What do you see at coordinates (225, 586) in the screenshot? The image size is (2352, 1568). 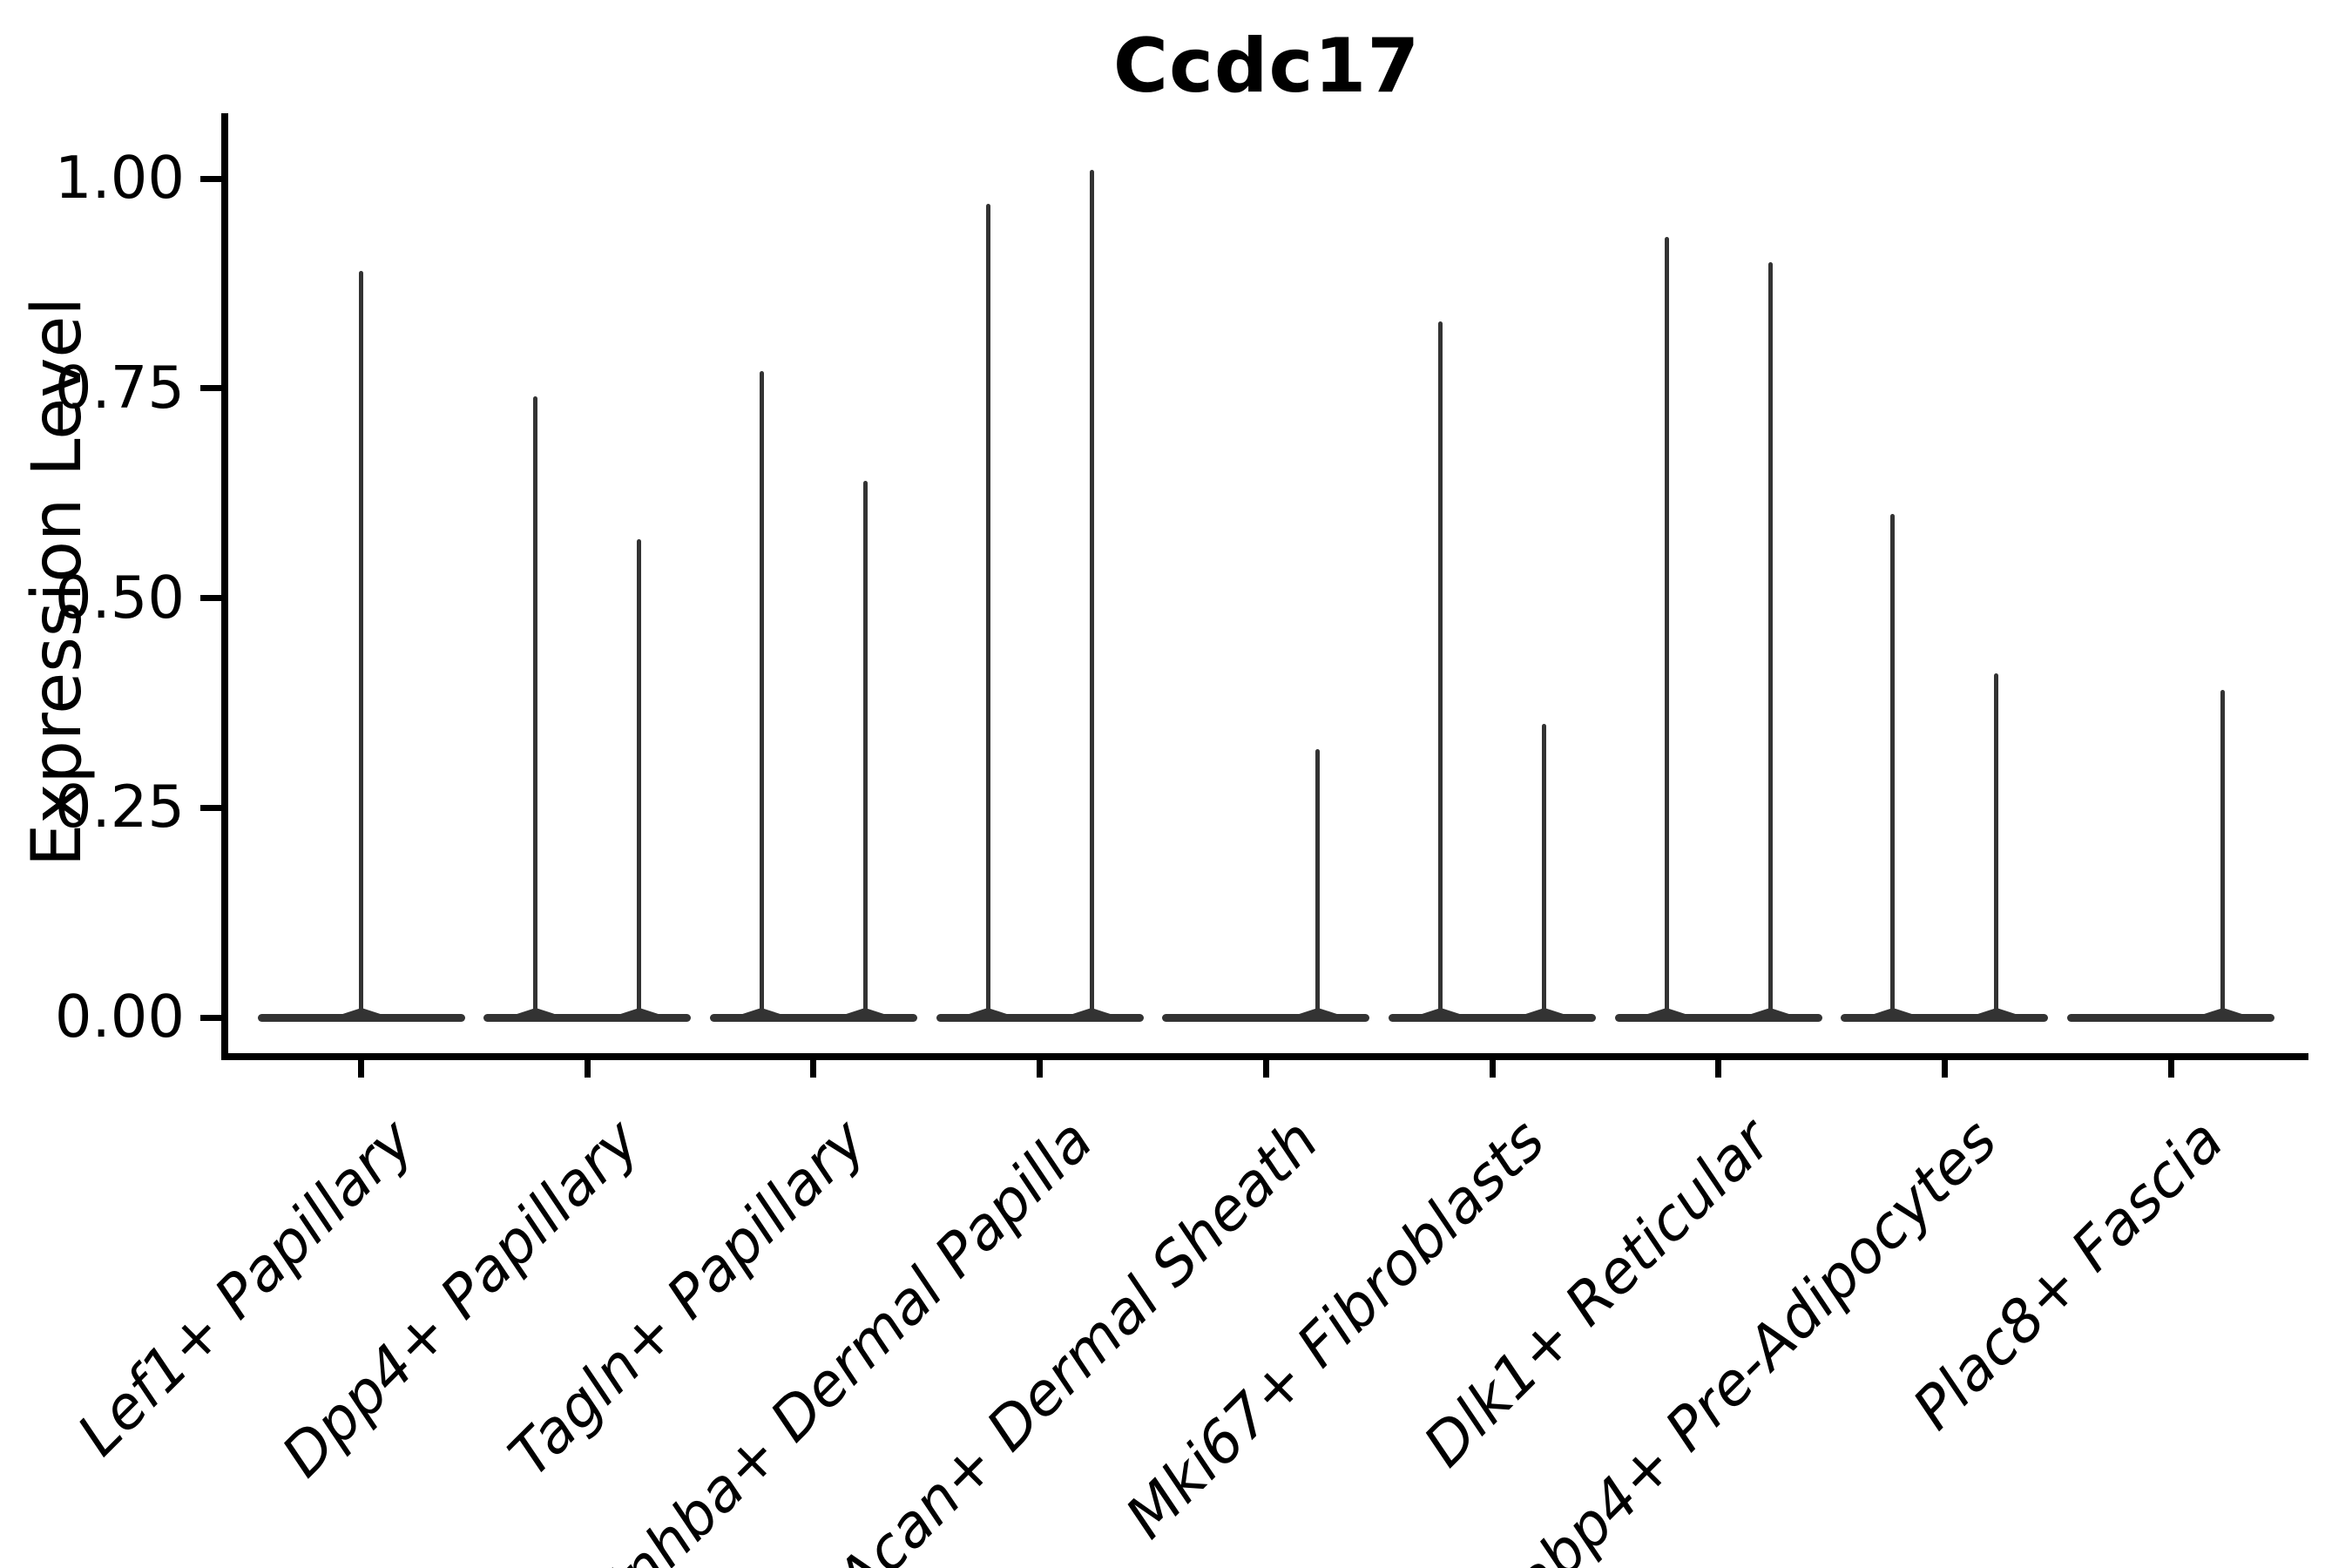 I see `y-axis-spine` at bounding box center [225, 586].